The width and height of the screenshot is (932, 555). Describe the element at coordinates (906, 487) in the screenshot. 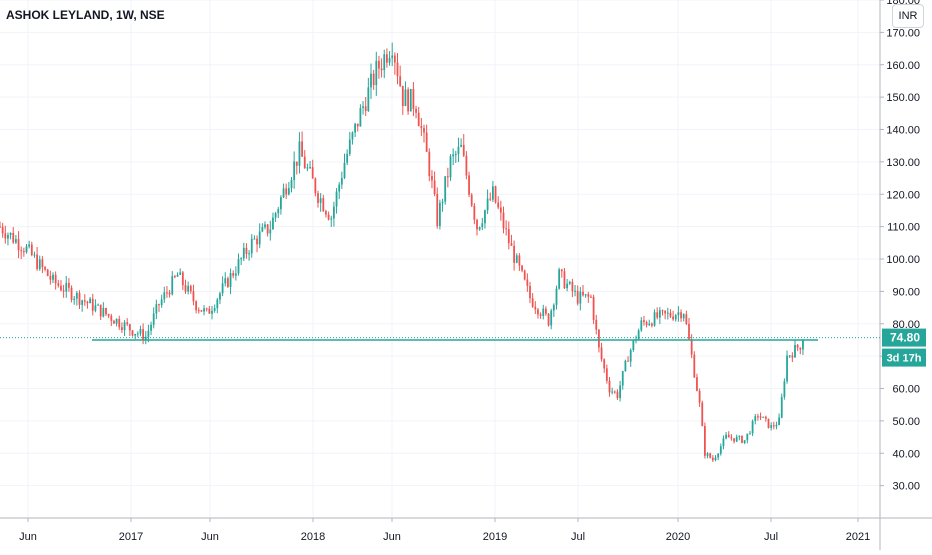

I see `y-tick-label: 30.00` at that location.